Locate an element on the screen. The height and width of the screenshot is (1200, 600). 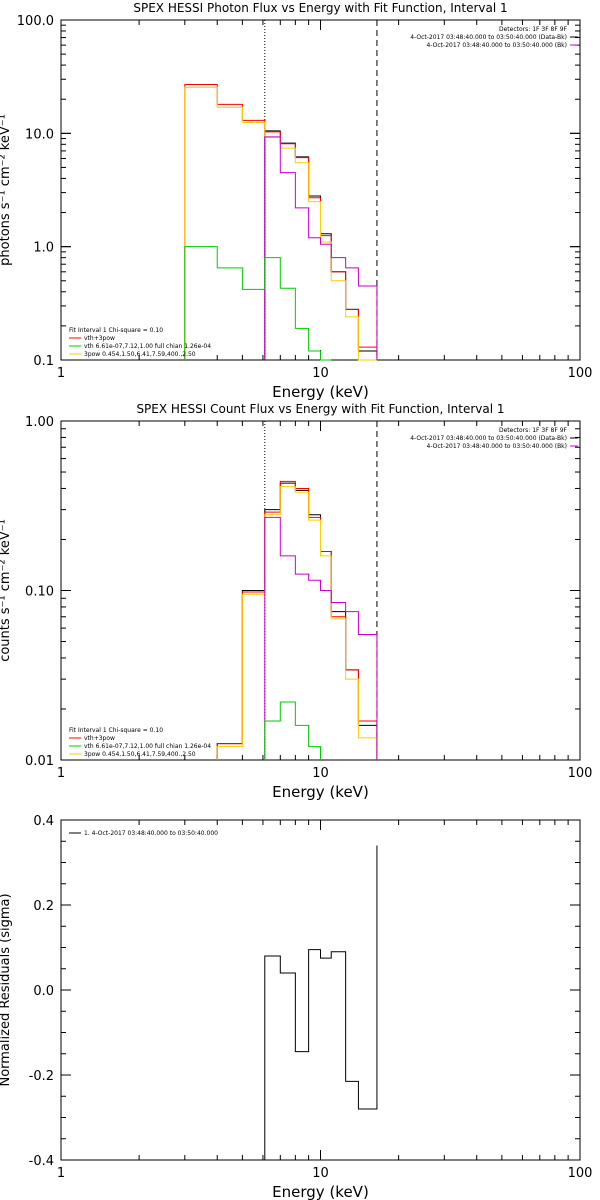
y-tick-label: 100.0 is located at coordinates (35, 21).